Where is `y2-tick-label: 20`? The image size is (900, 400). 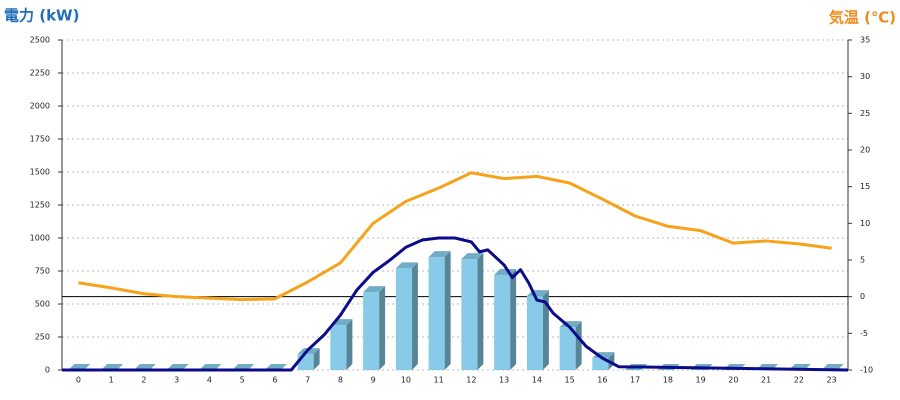
y2-tick-label: 20 is located at coordinates (865, 150).